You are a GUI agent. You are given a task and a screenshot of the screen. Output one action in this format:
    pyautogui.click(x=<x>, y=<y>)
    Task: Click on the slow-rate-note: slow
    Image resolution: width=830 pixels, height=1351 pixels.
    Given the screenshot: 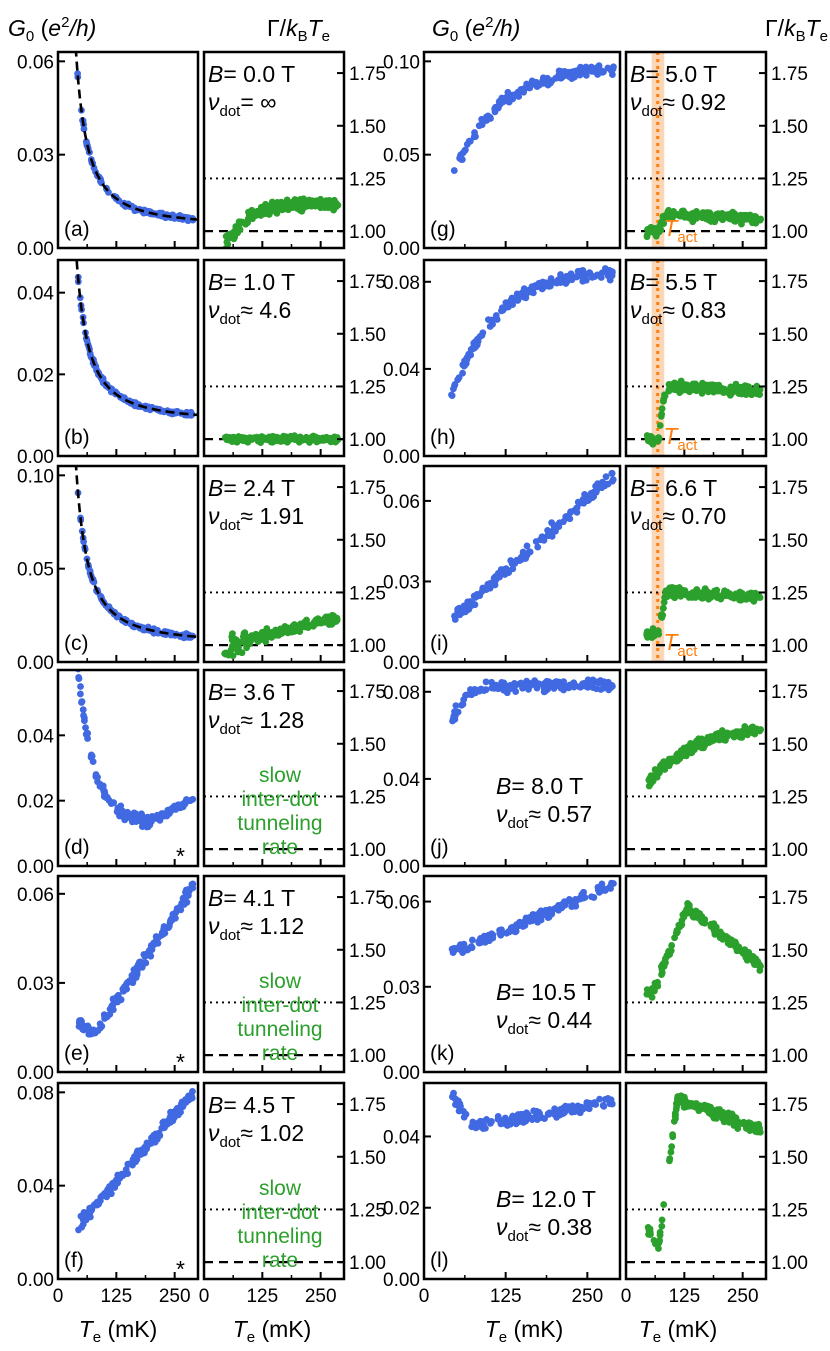 What is the action you would take?
    pyautogui.click(x=280, y=1188)
    